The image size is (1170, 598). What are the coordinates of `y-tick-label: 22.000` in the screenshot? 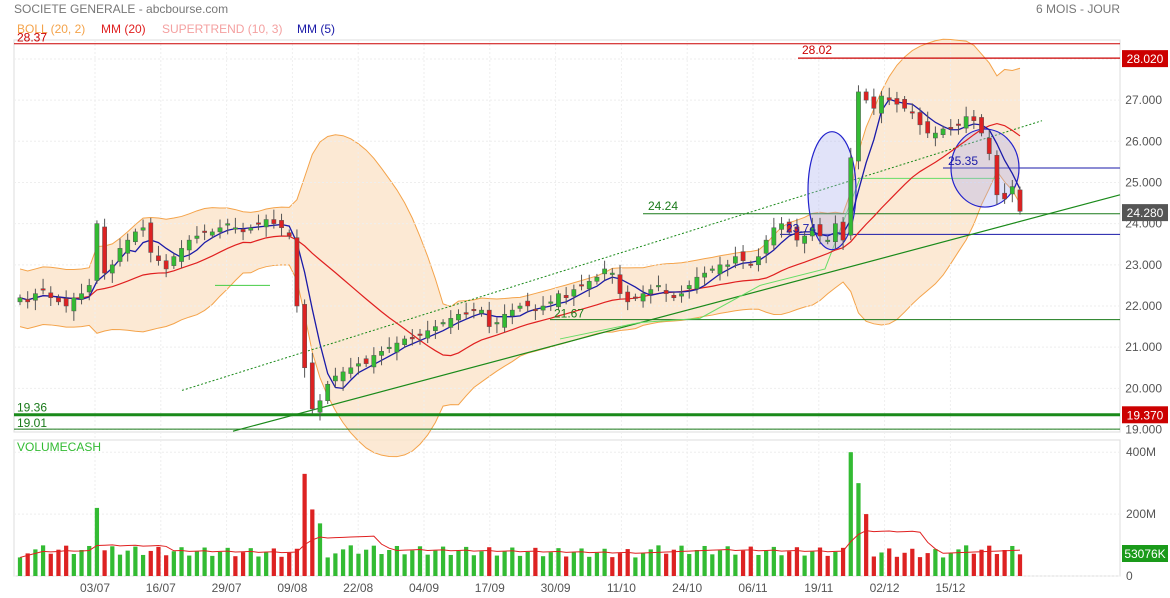 It's located at (1143, 306).